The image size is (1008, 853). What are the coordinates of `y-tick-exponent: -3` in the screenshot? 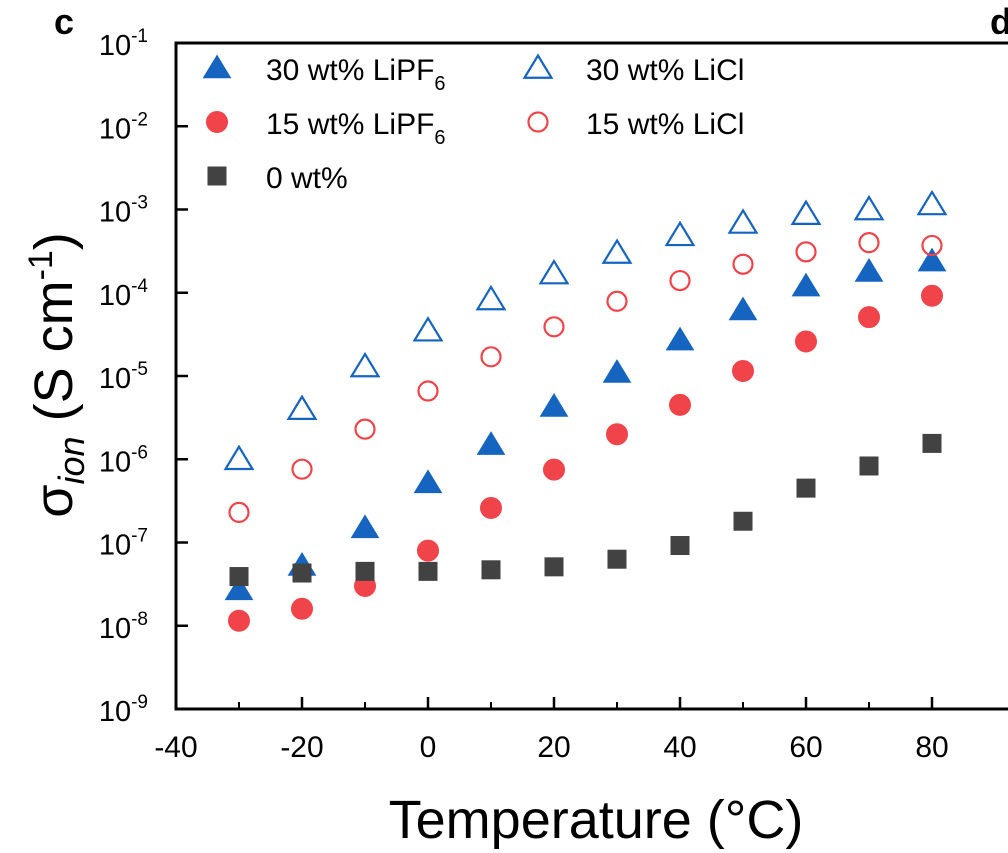 It's located at (139, 203).